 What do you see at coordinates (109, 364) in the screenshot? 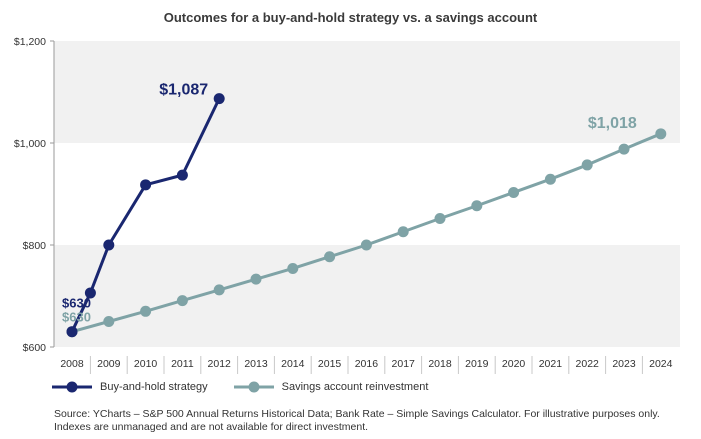
I see `x-tick-label: 2009` at bounding box center [109, 364].